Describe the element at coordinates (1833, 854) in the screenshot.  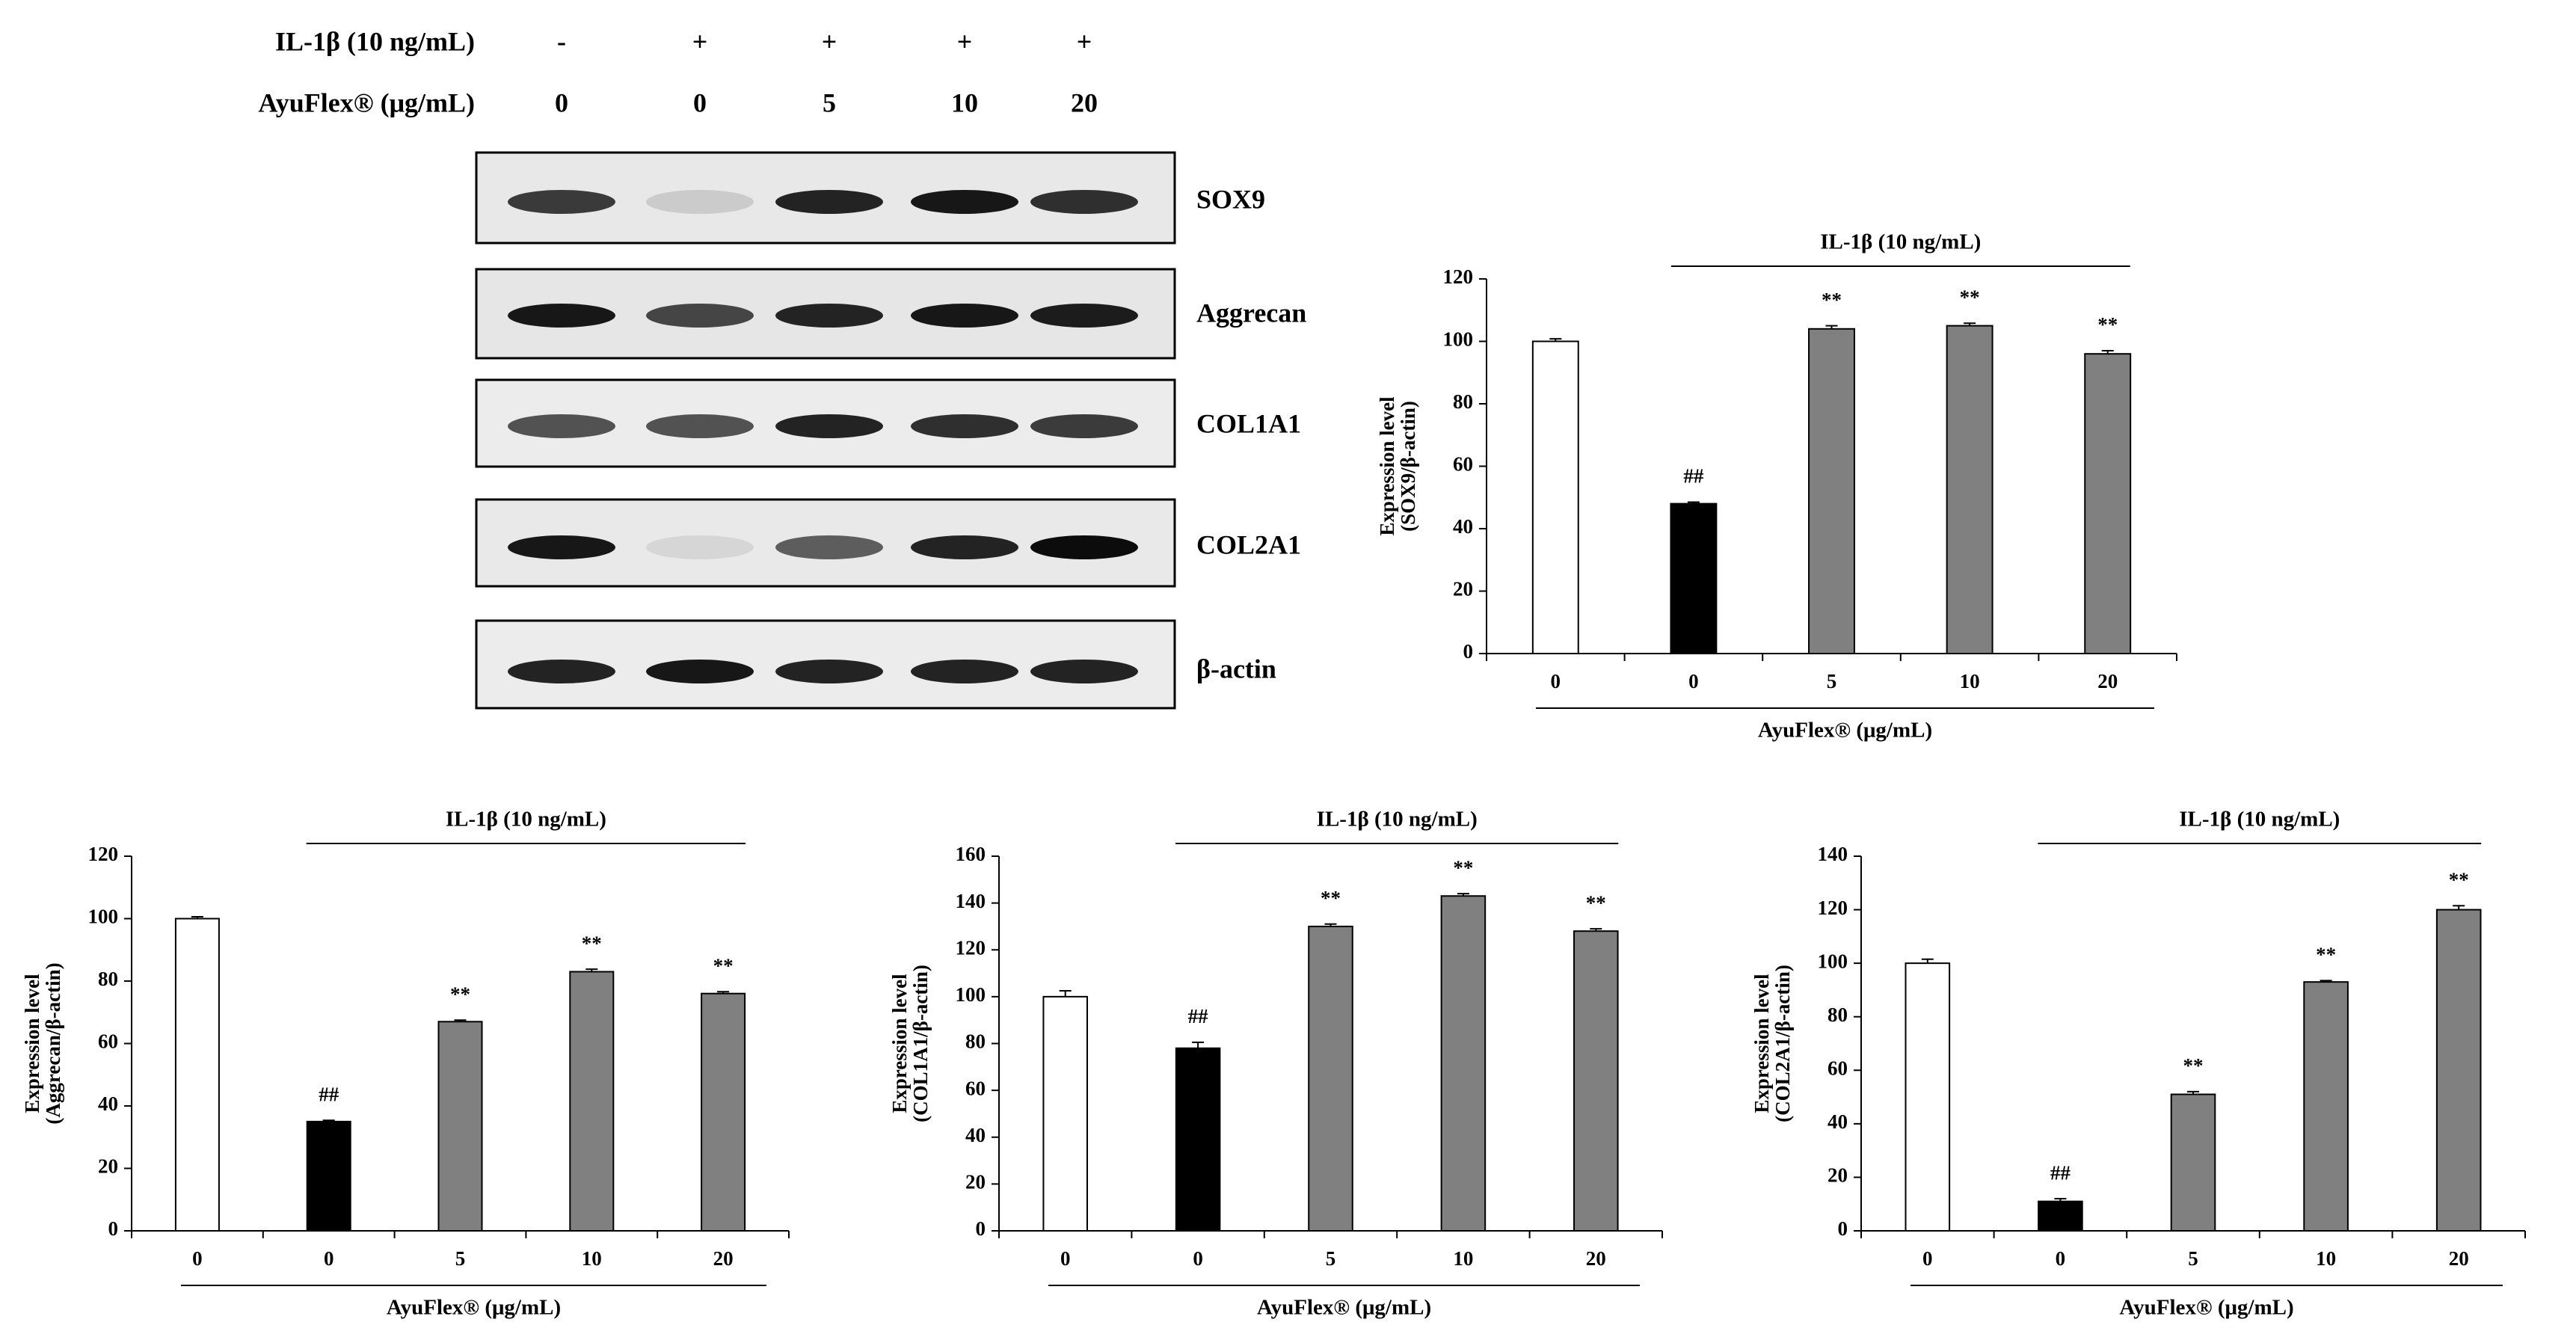
I see `y-tick-label: 140` at that location.